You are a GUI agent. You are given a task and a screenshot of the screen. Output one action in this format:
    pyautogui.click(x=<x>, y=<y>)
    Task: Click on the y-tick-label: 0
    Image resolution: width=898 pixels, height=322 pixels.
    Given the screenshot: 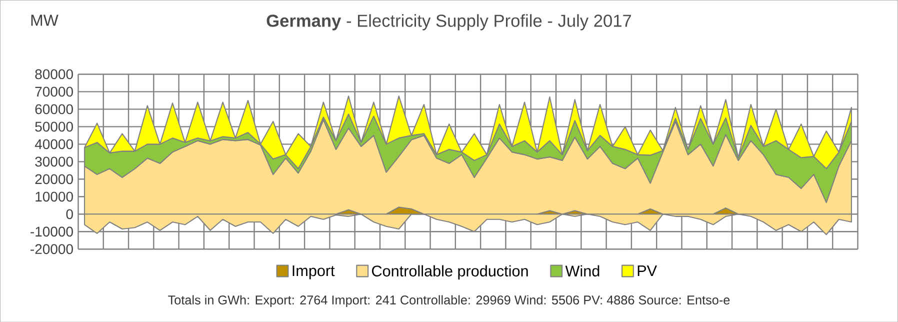 What is the action you would take?
    pyautogui.click(x=69, y=214)
    